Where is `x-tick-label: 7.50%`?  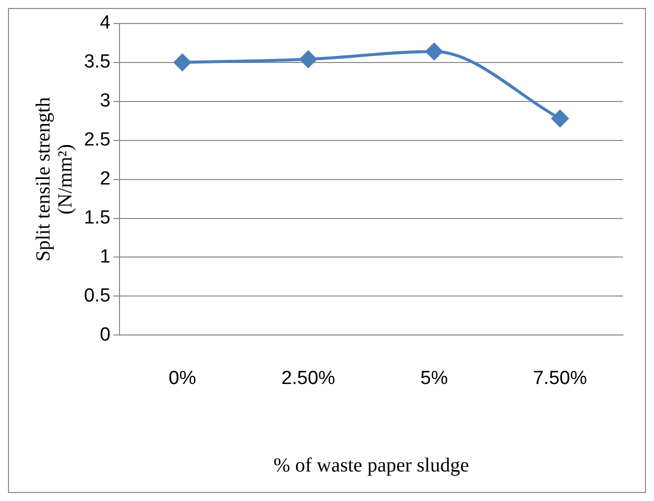
x-tick-label: 7.50% is located at coordinates (560, 378).